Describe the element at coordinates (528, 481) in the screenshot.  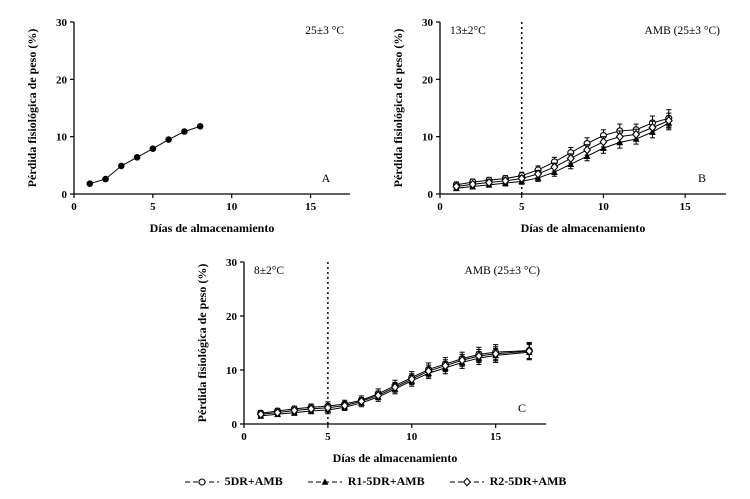
I see `legend-label: R2-5DR+AMB` at that location.